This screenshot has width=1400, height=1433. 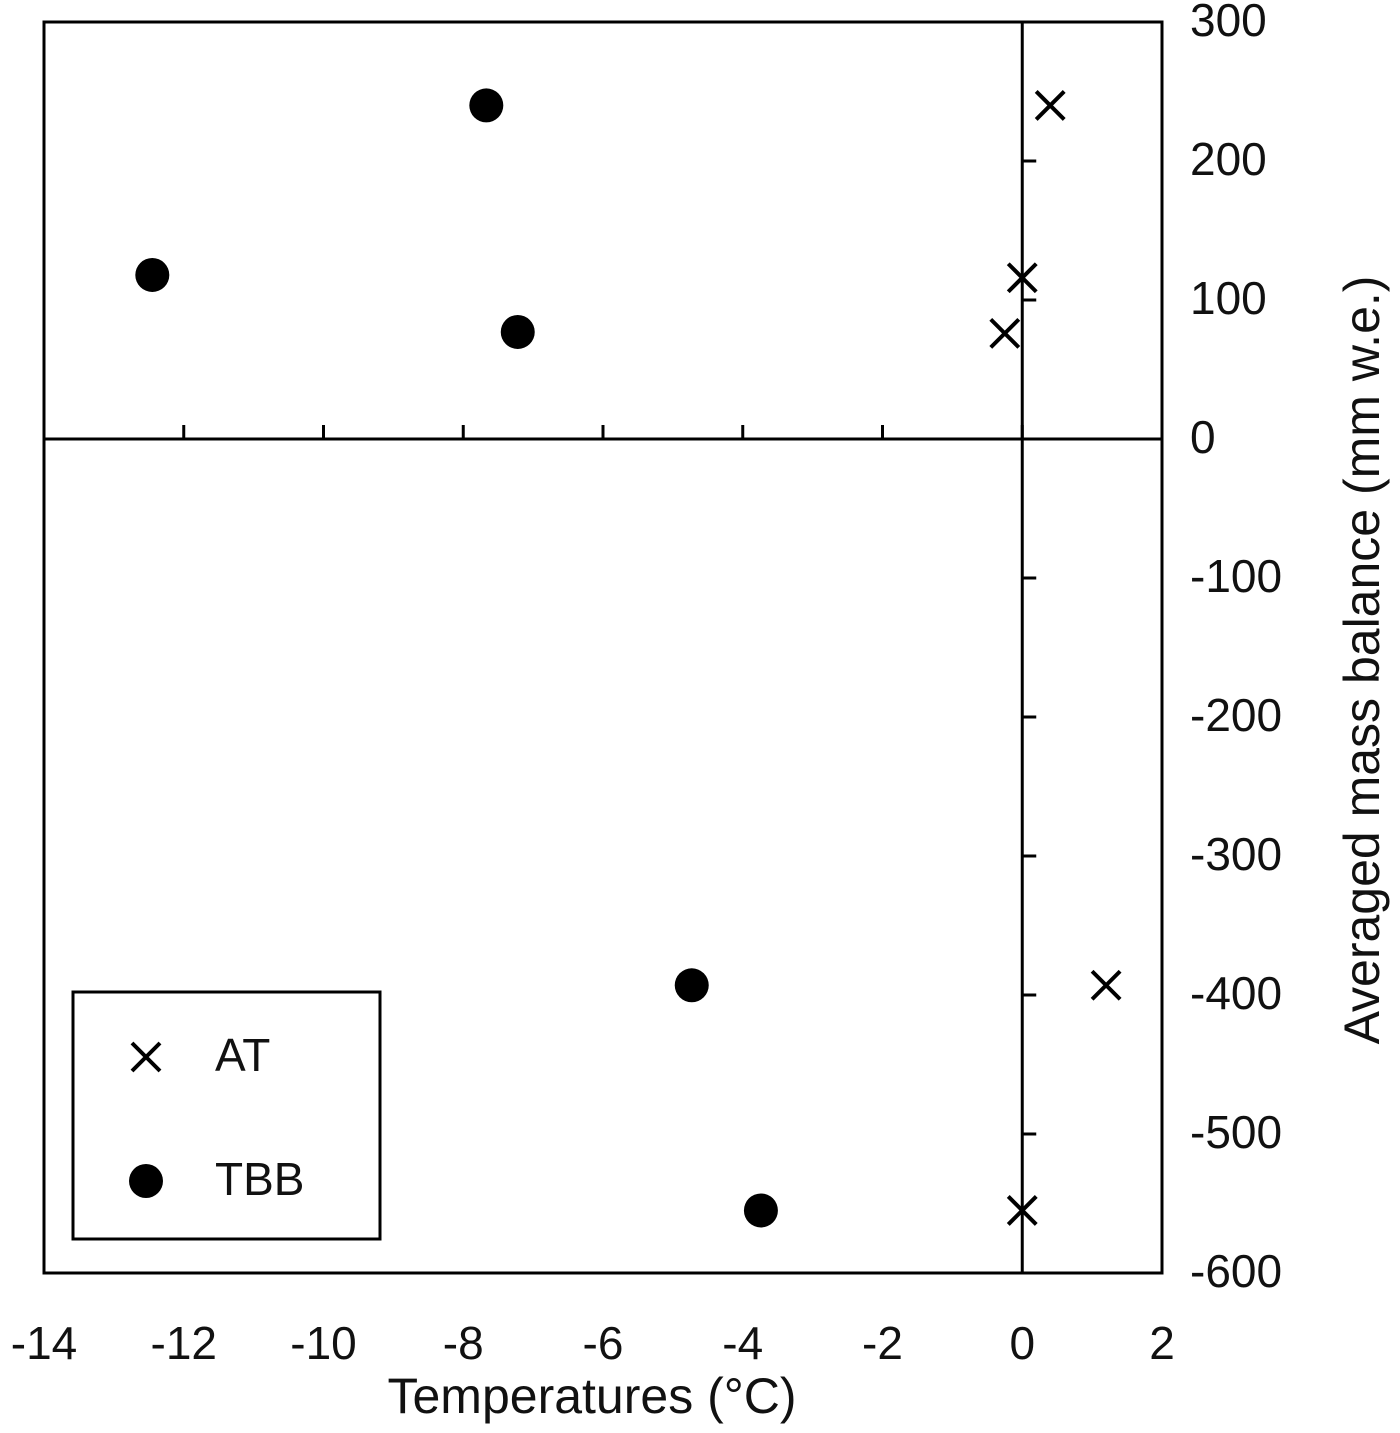 I want to click on y-tick-label: -500, so click(x=1236, y=1132).